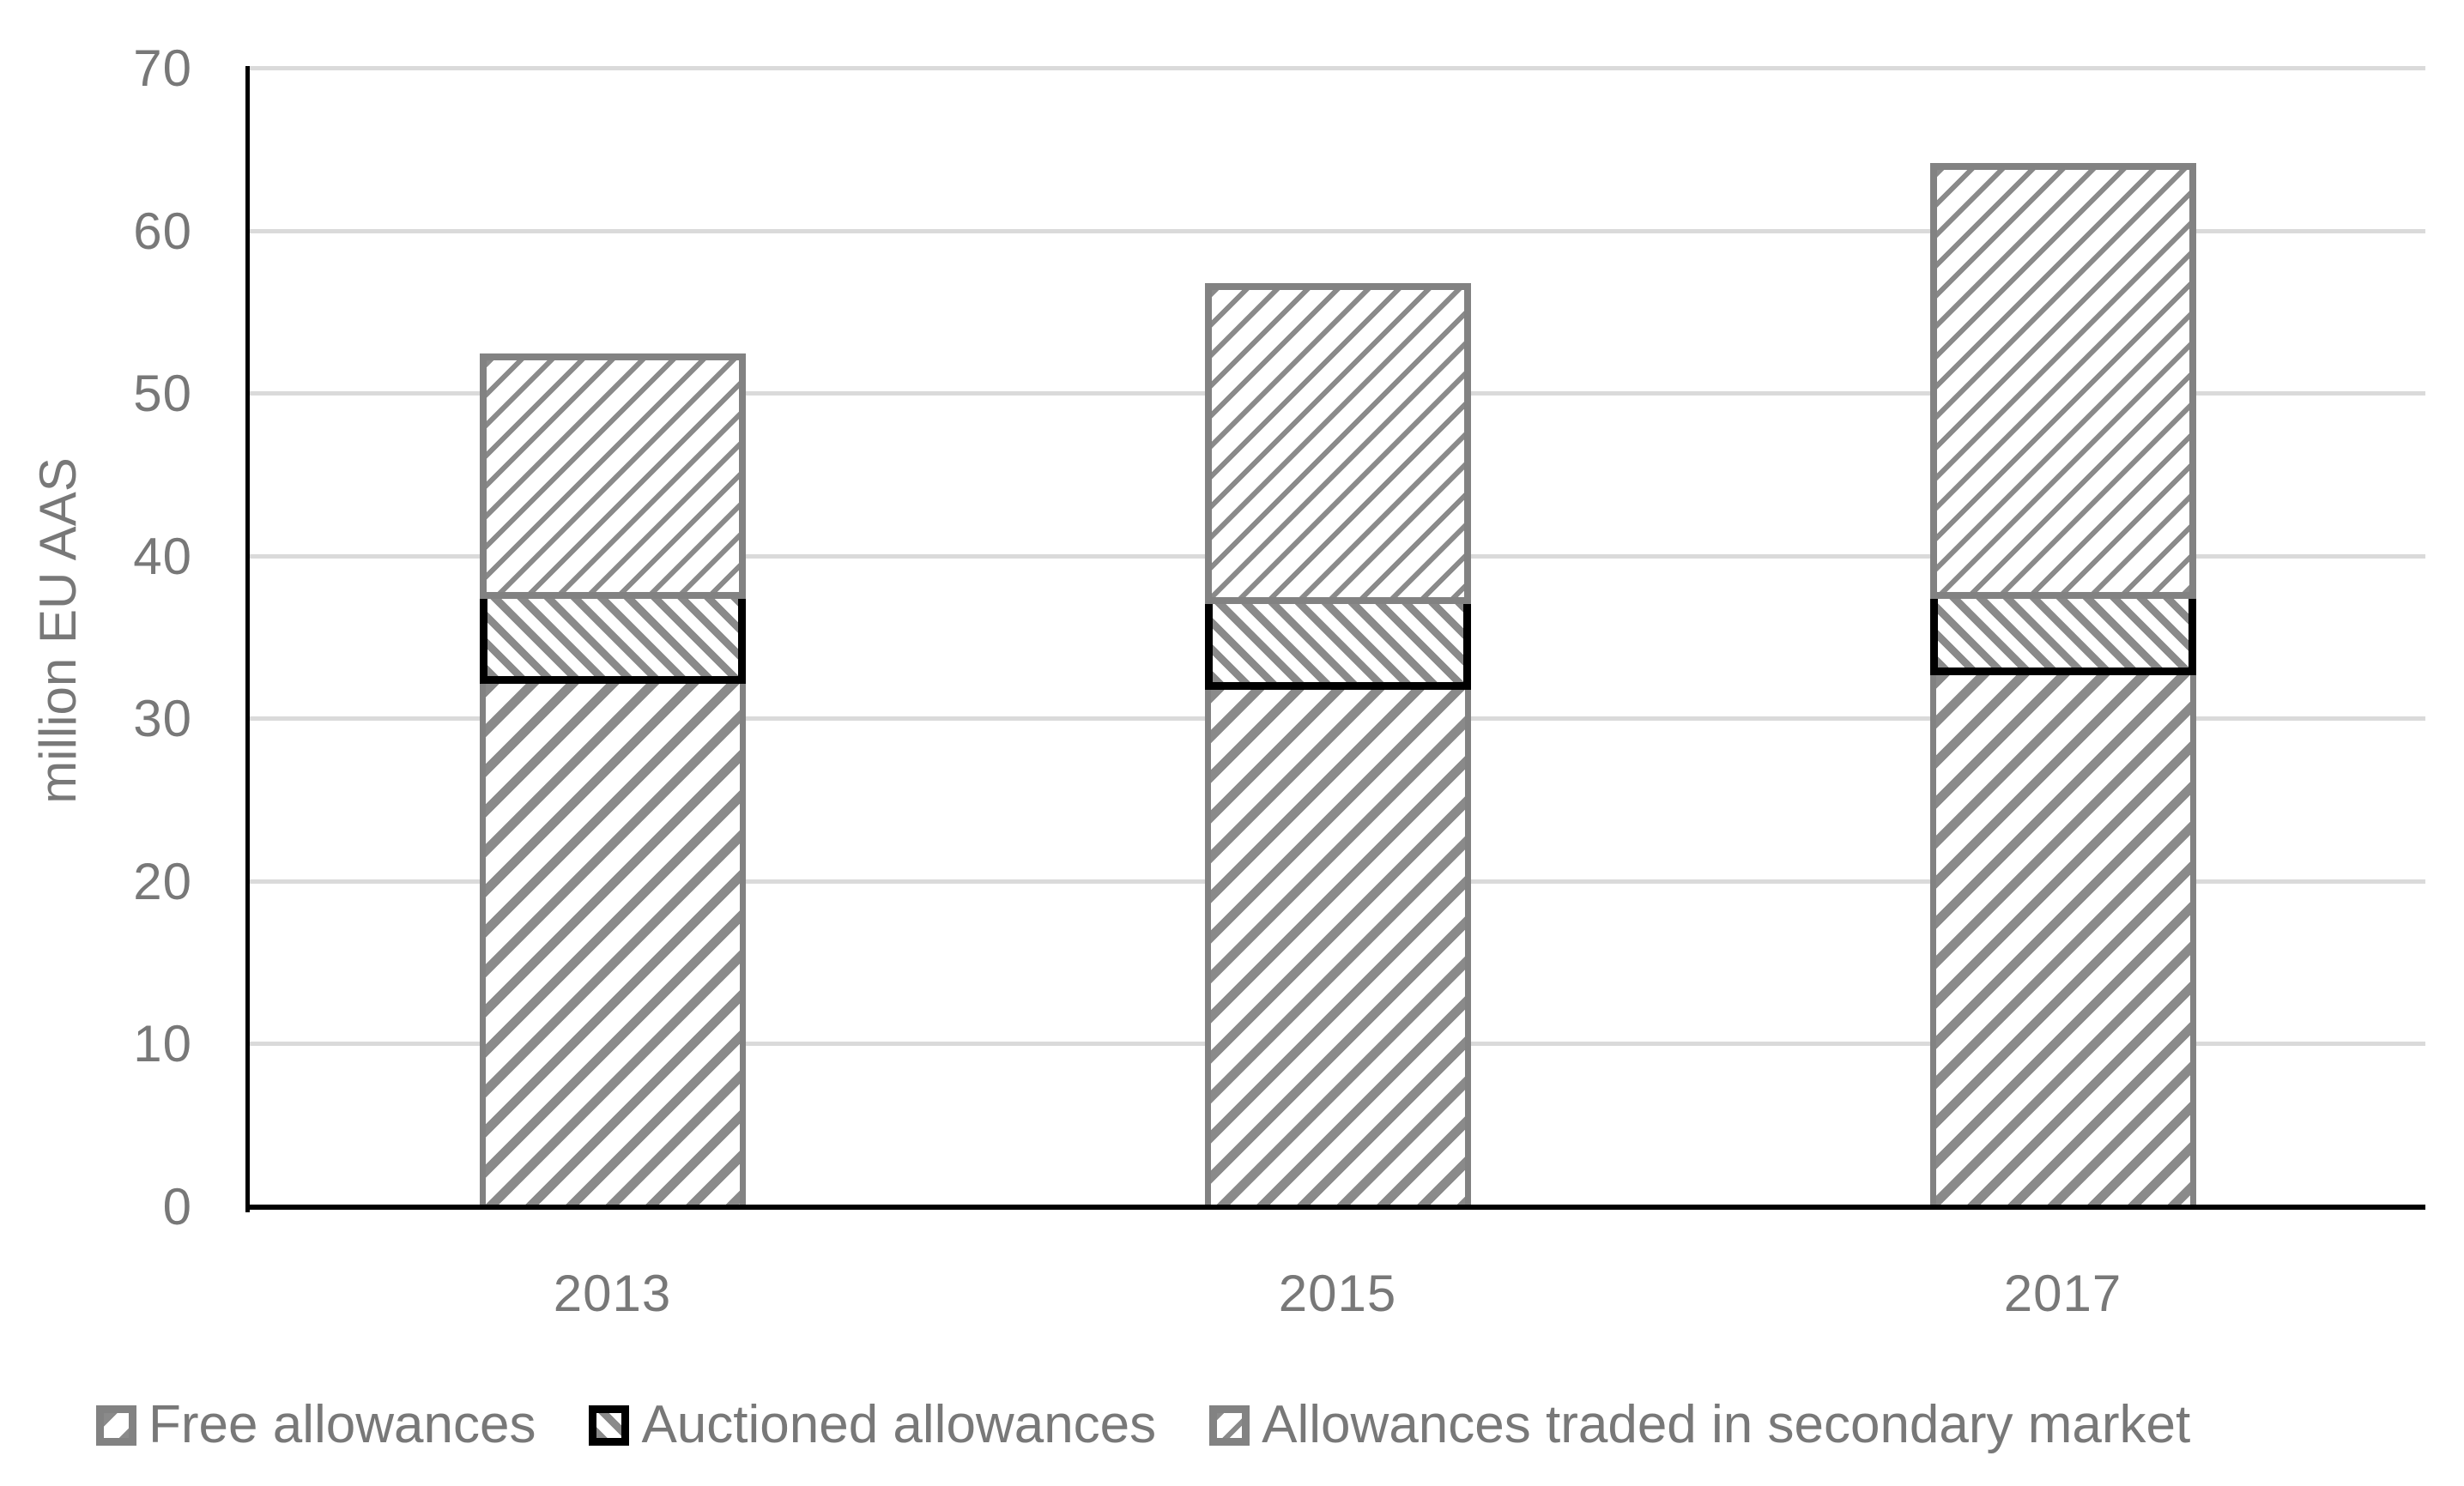  What do you see at coordinates (162, 719) in the screenshot?
I see `y-tick-label-30: 30` at bounding box center [162, 719].